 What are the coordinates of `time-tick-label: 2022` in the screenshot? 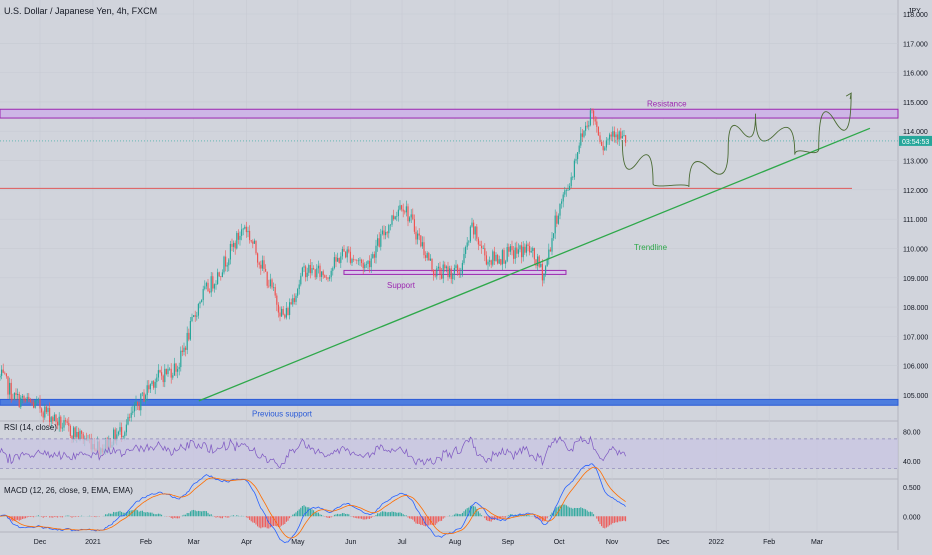 It's located at (716, 542).